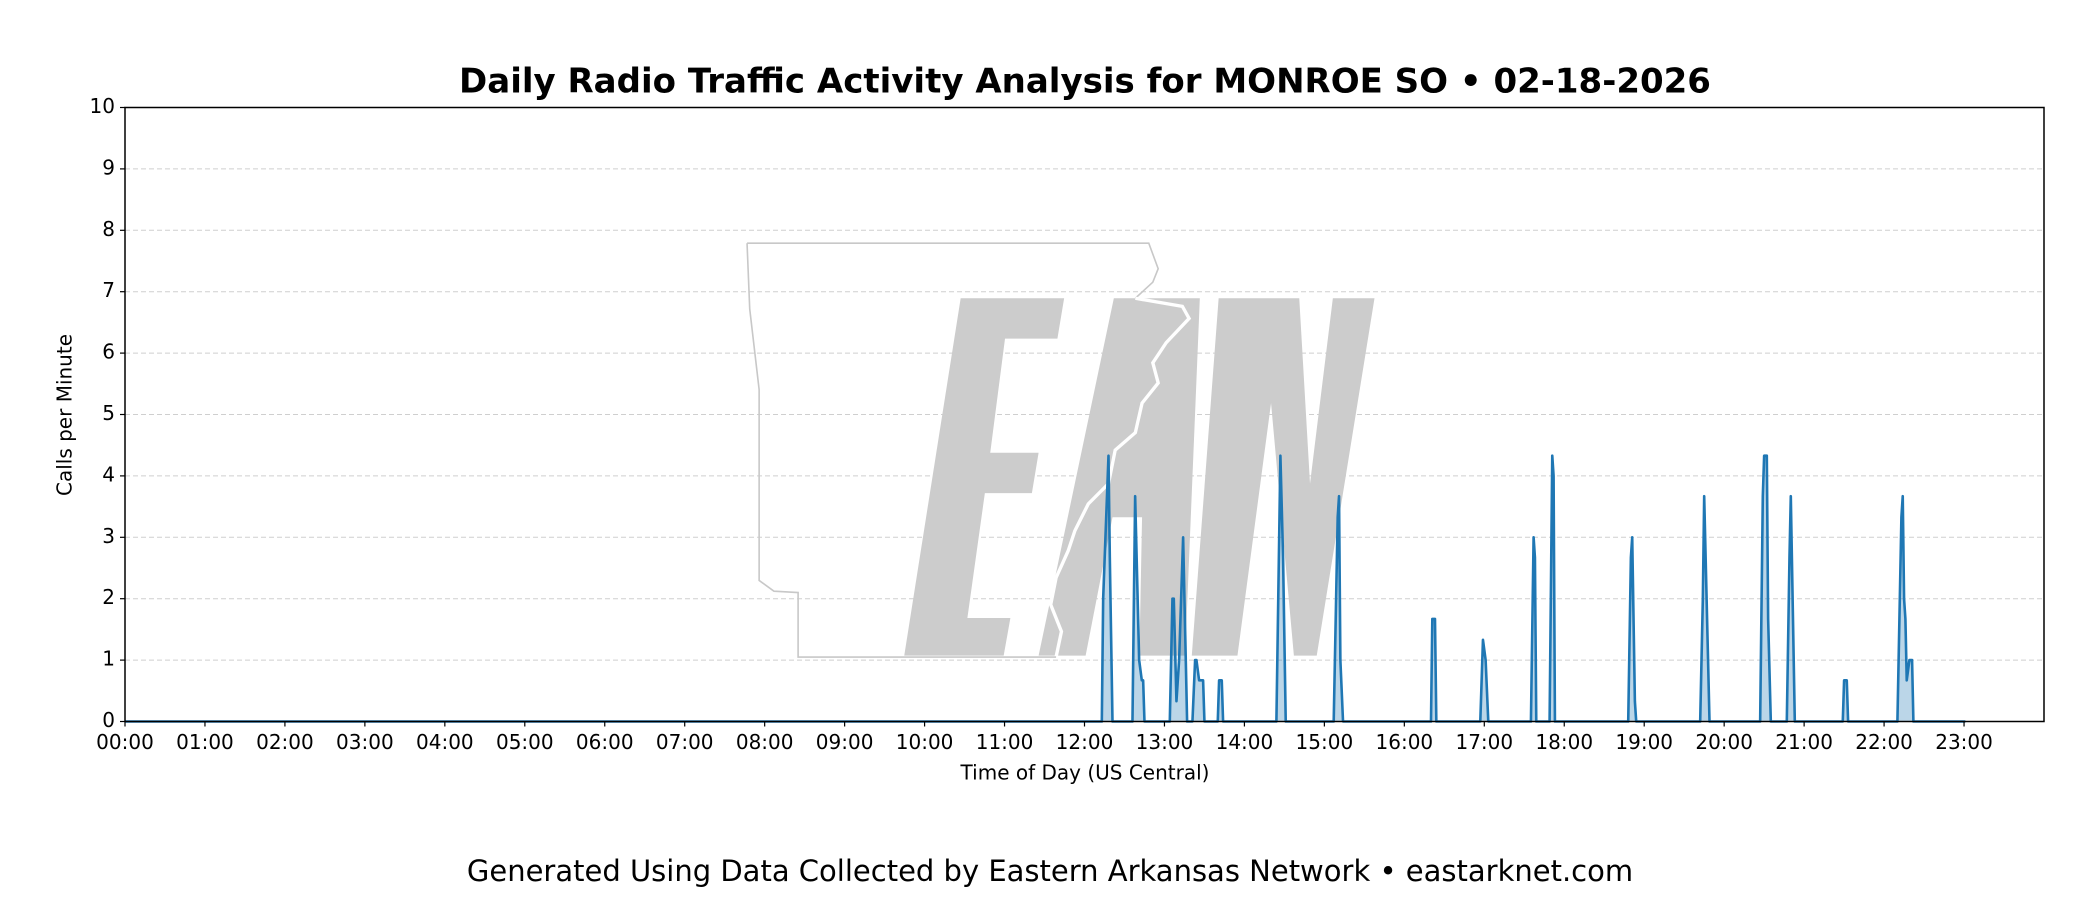 The height and width of the screenshot is (900, 2100). What do you see at coordinates (108, 474) in the screenshot?
I see `y-tick-label: 4` at bounding box center [108, 474].